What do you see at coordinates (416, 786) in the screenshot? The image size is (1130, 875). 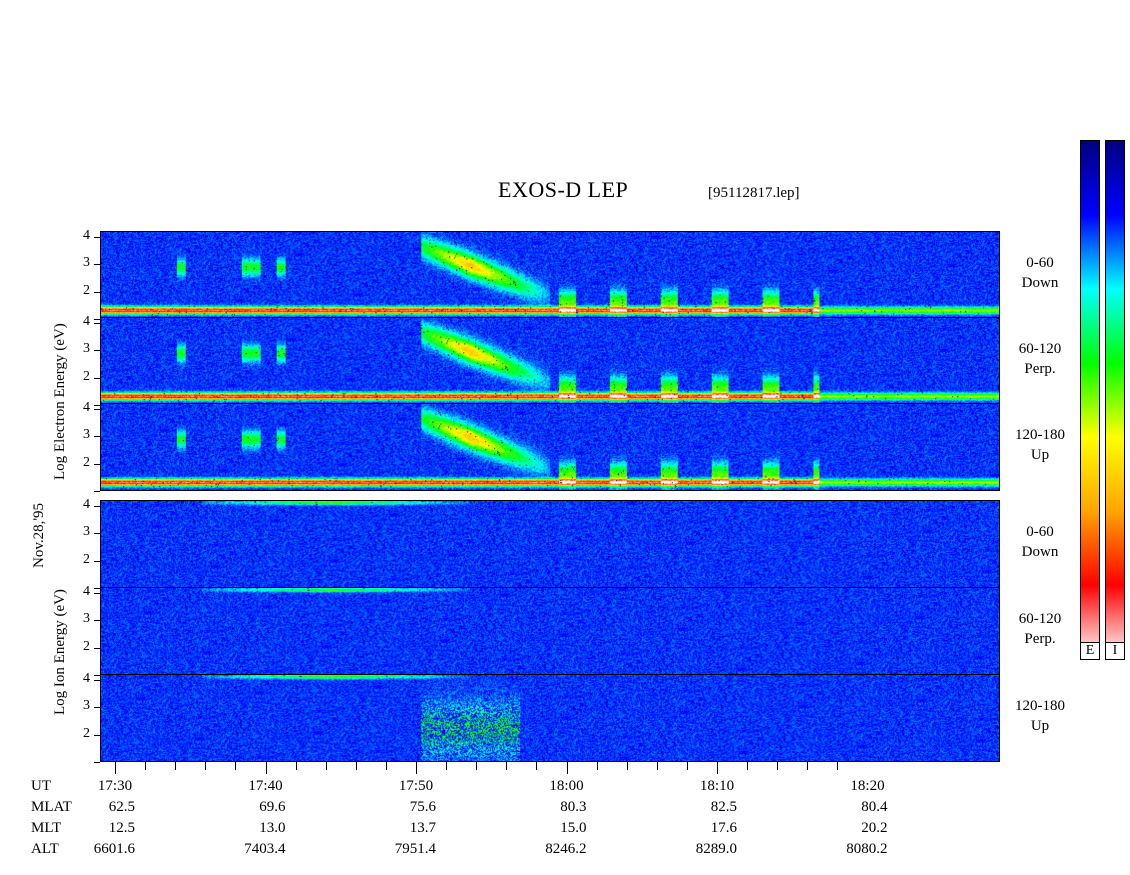 I see `x-tick-label: 17:50` at bounding box center [416, 786].